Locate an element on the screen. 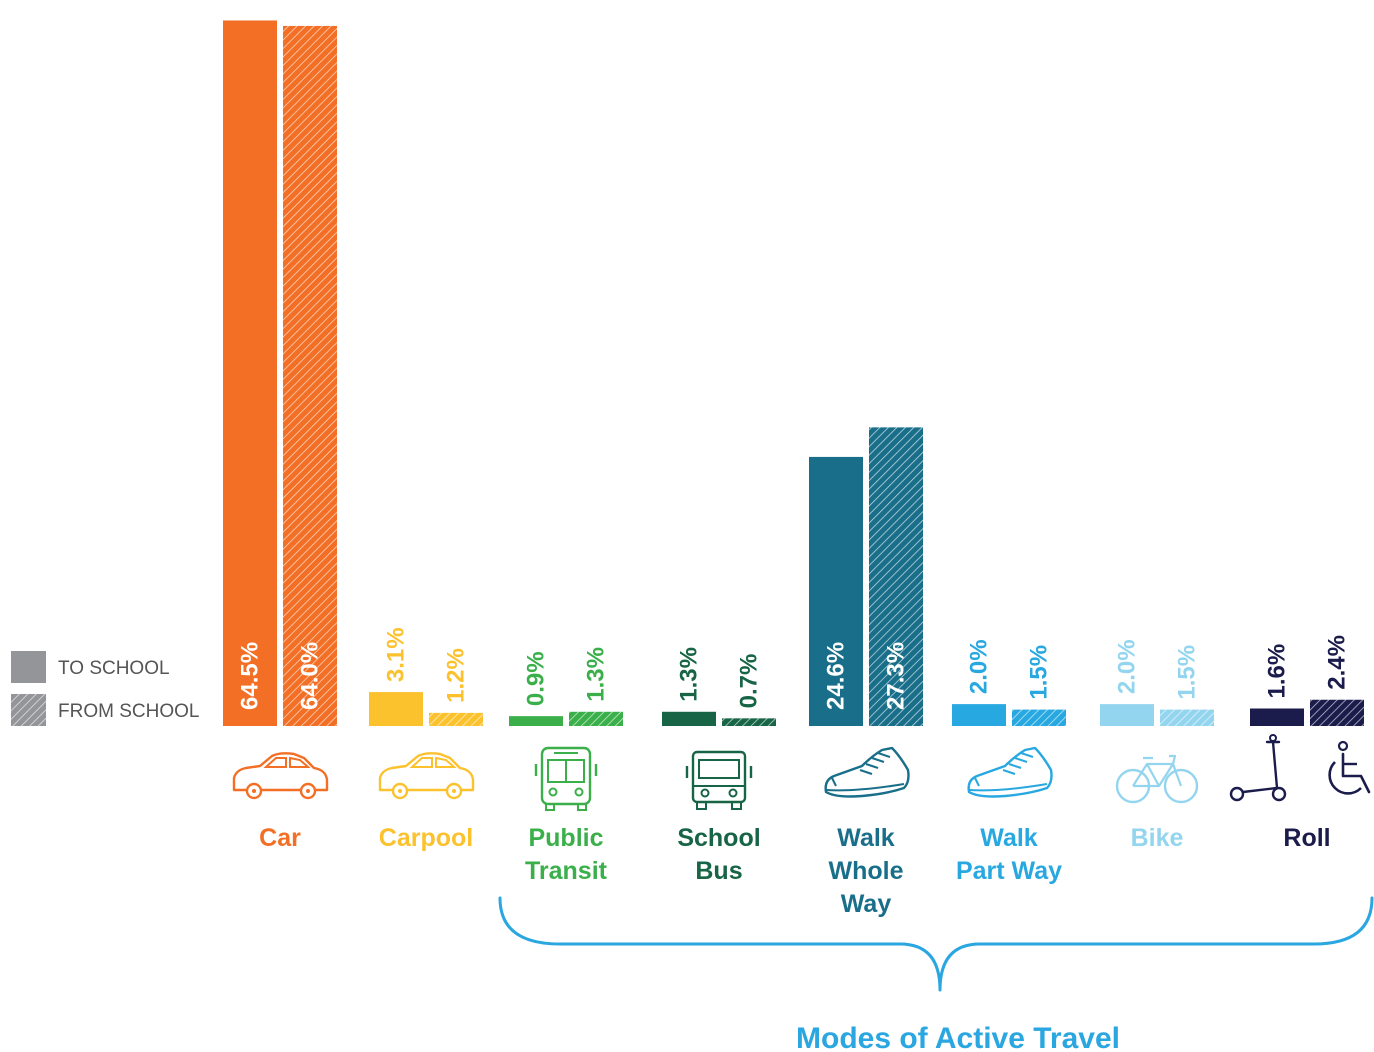 The width and height of the screenshot is (1374, 1052). legend: TO SCHOOL FROM SCHOOL is located at coordinates (105, 688).